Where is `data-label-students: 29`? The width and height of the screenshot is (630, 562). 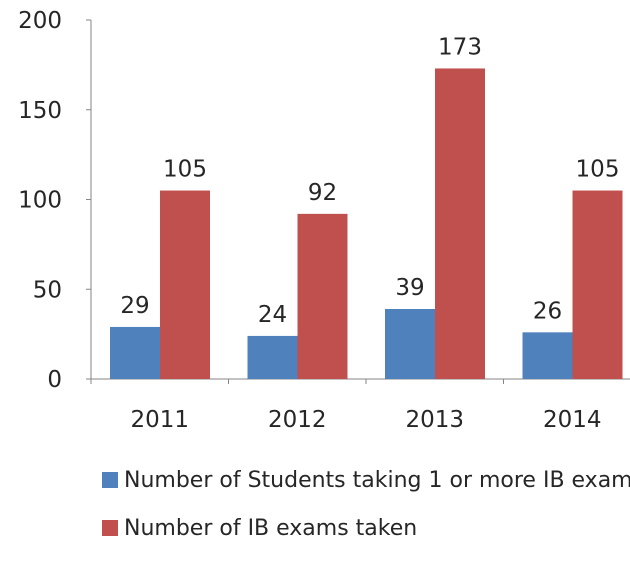 data-label-students: 29 is located at coordinates (134, 306).